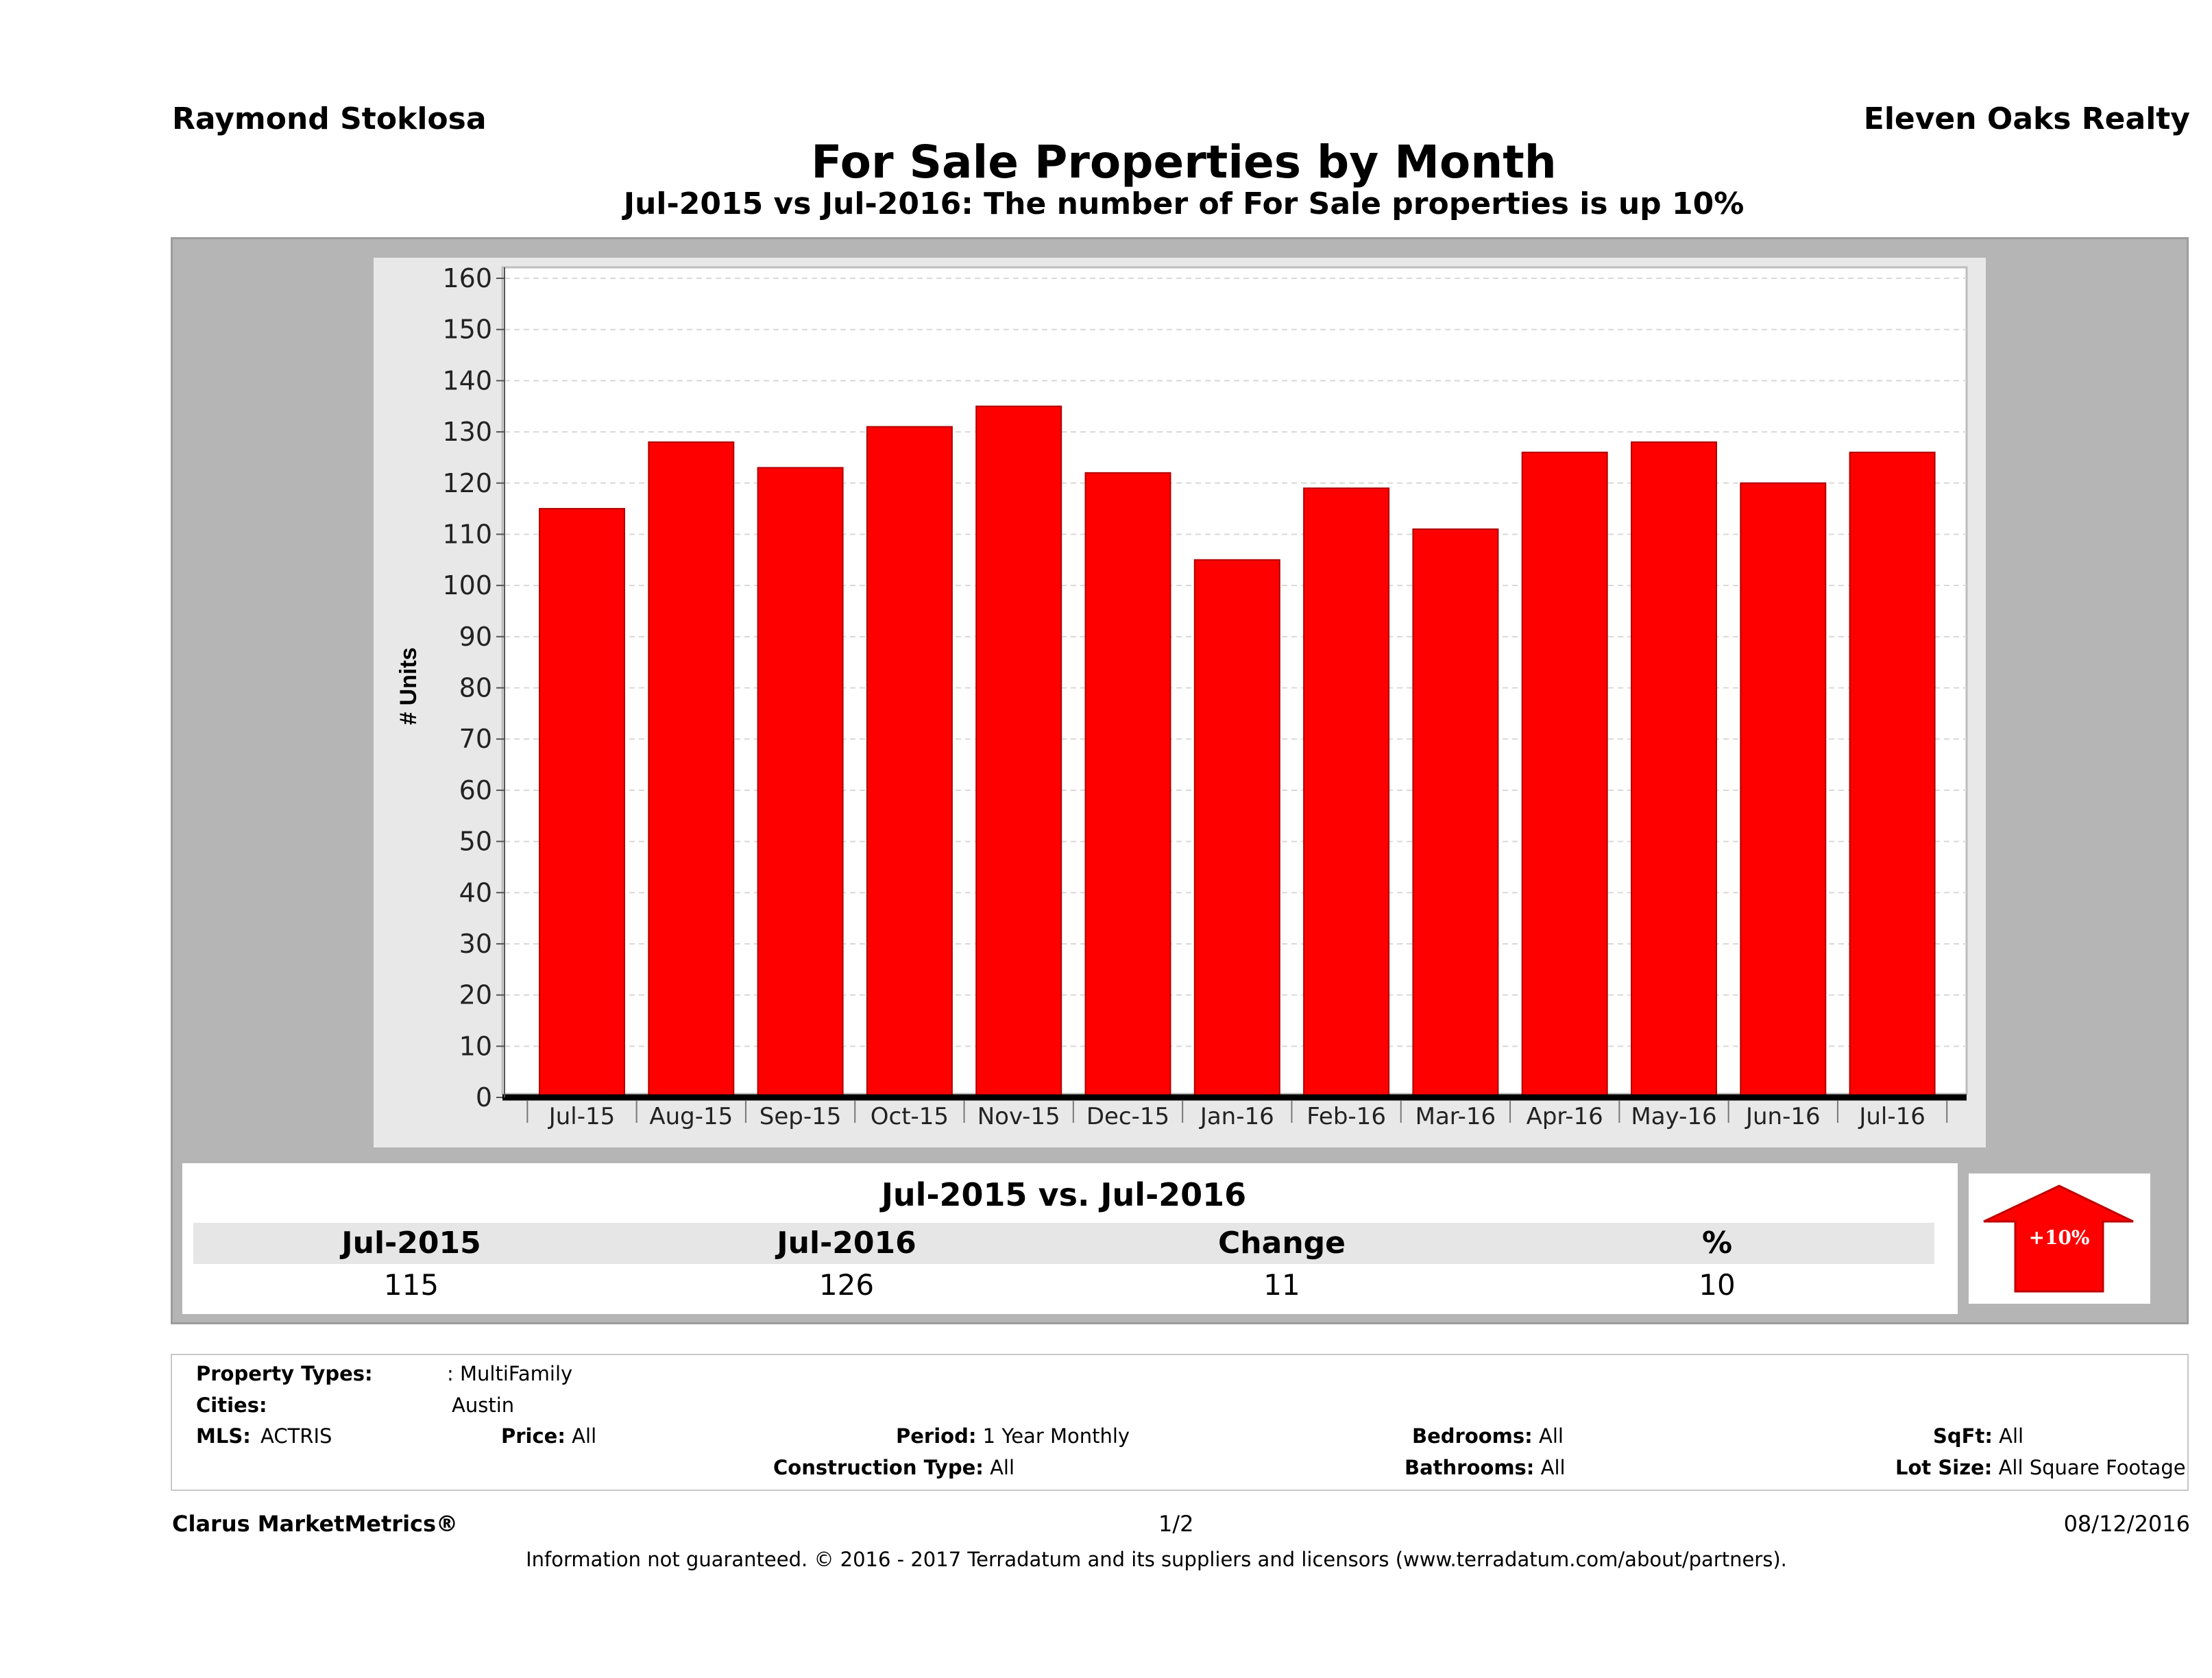  I want to click on criteria-bathrooms: Bathrooms: All, so click(1485, 1467).